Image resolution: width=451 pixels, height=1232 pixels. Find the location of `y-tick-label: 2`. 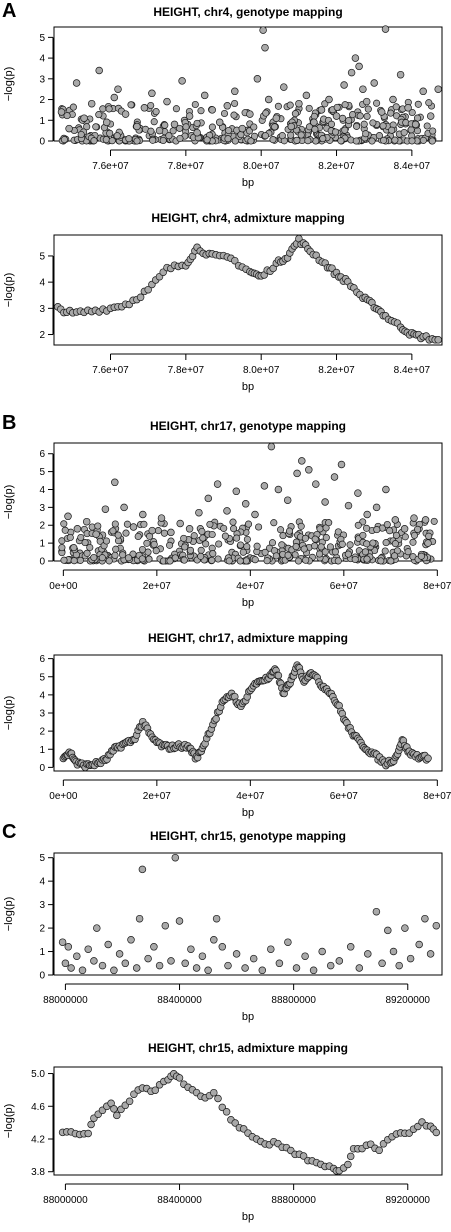

y-tick-label: 2 is located at coordinates (42, 335).